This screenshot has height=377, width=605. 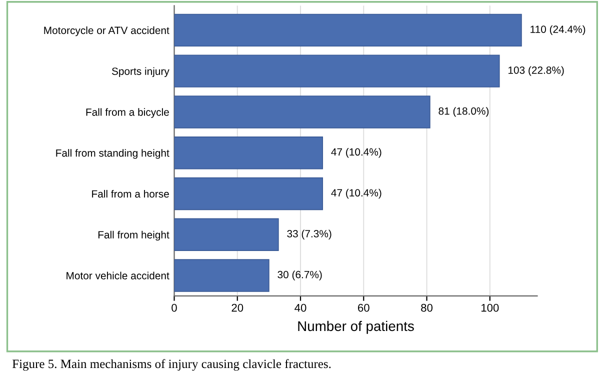 I want to click on data-label: 30 (6.7%), so click(x=300, y=275).